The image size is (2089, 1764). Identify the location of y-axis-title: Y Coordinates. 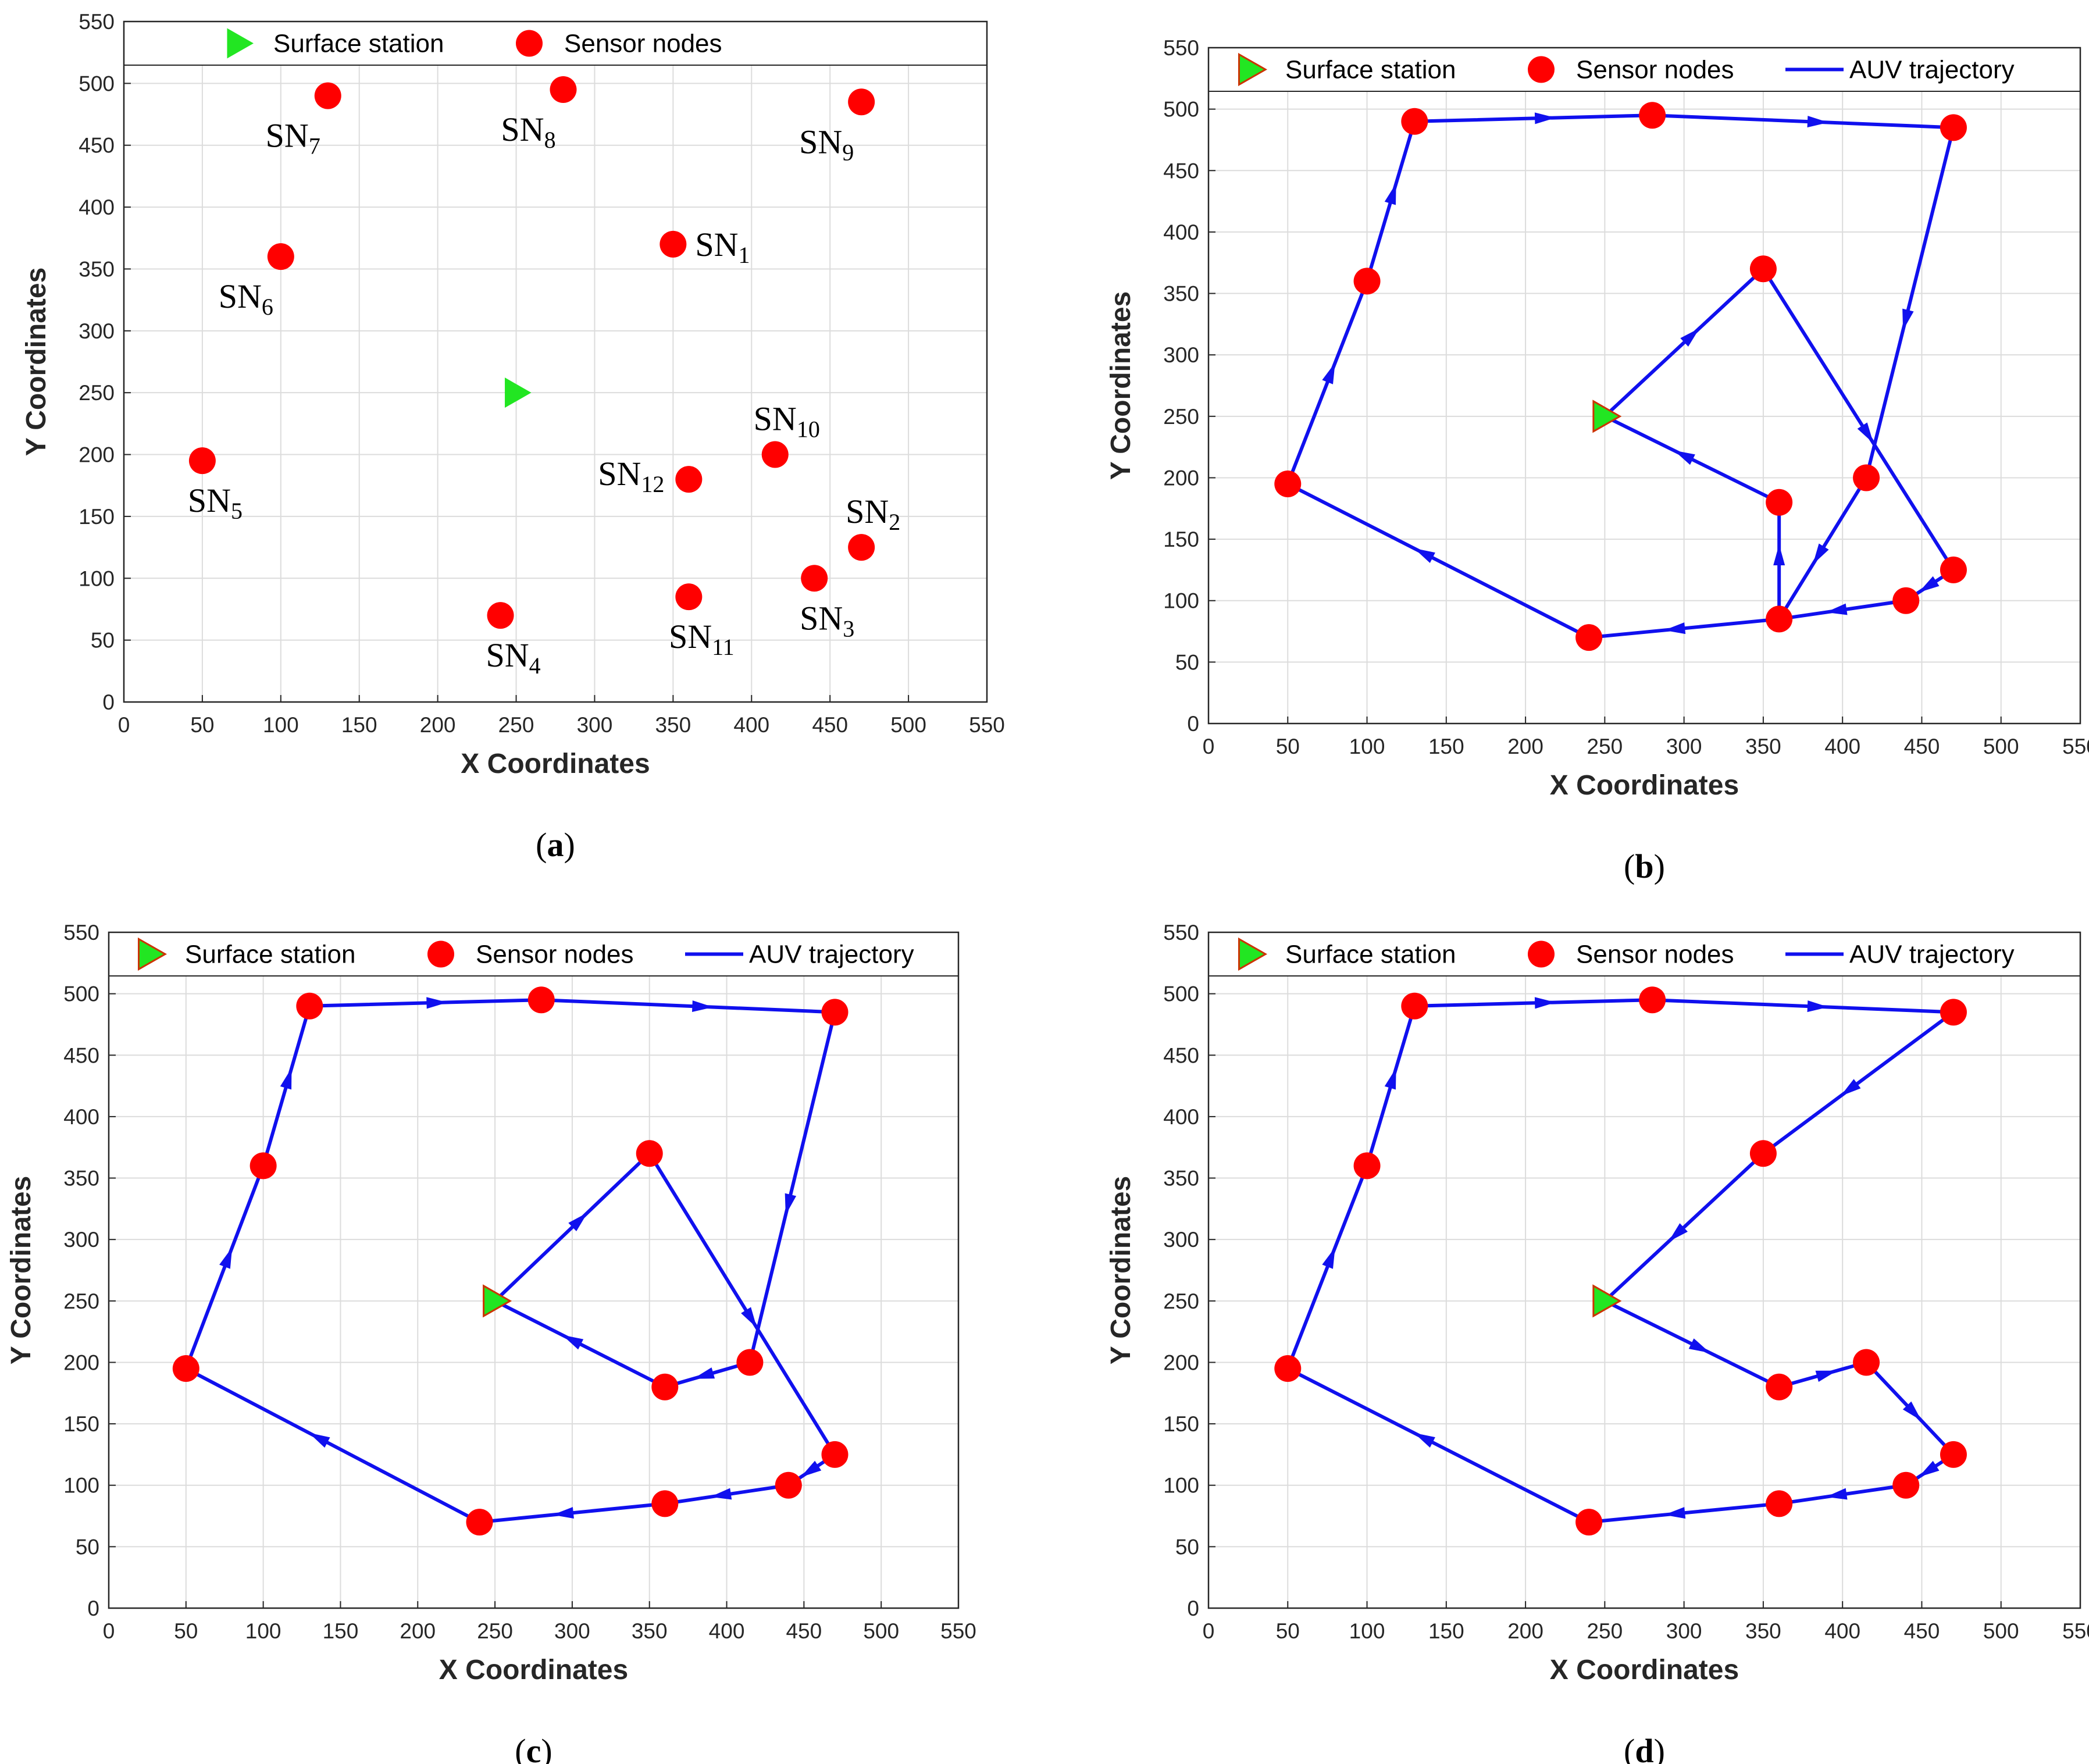
(1121, 1271).